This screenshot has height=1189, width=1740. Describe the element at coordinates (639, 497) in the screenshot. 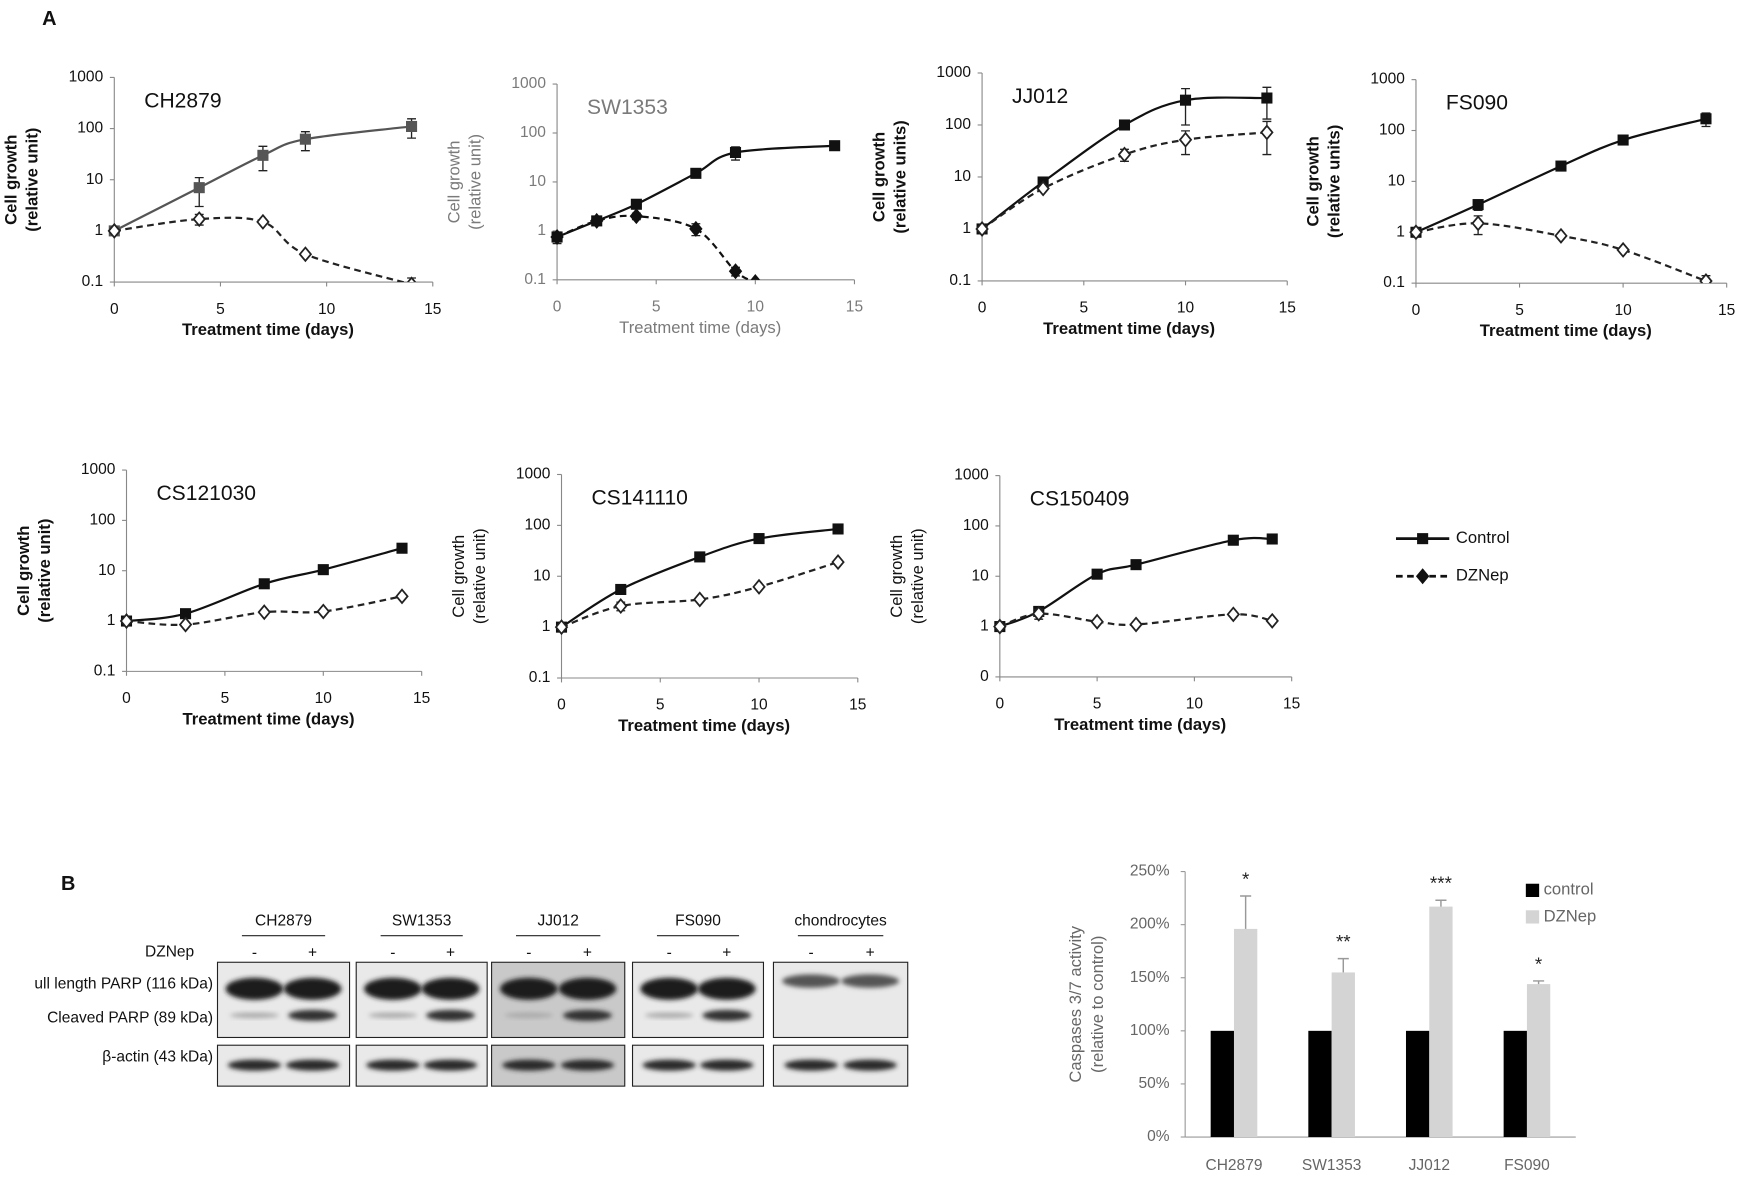

I see `chart-title: CS141110` at that location.